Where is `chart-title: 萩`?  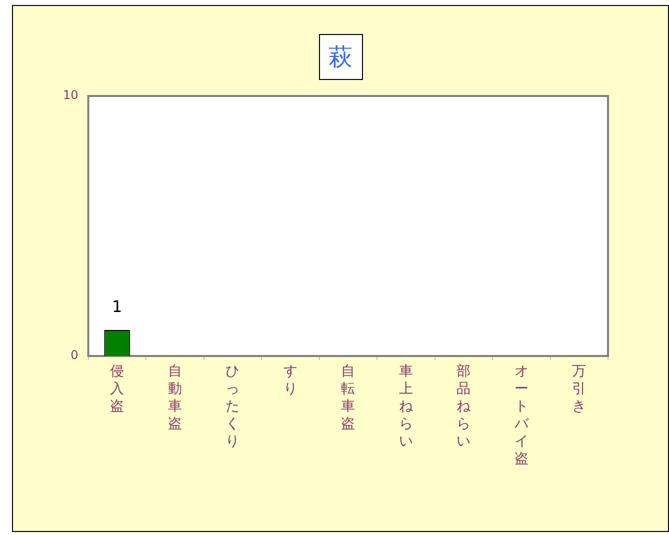 chart-title: 萩 is located at coordinates (340, 57).